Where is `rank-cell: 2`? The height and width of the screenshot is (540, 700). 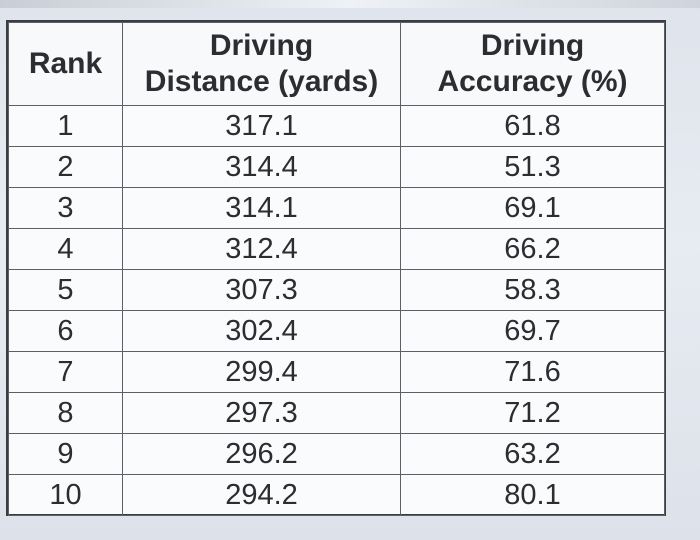 rank-cell: 2 is located at coordinates (65, 167).